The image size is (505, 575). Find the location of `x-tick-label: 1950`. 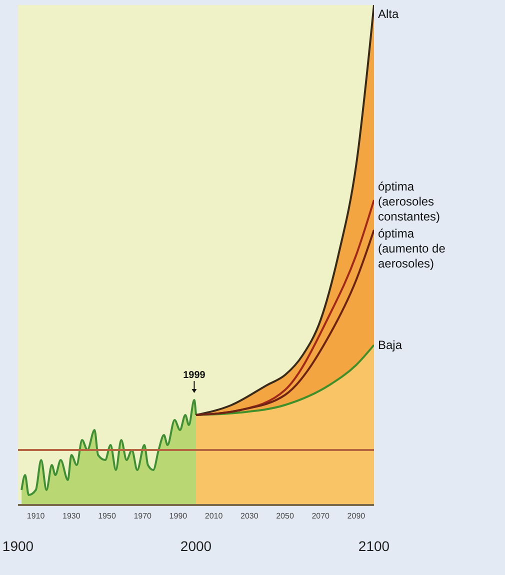

x-tick-label: 1950 is located at coordinates (107, 516).